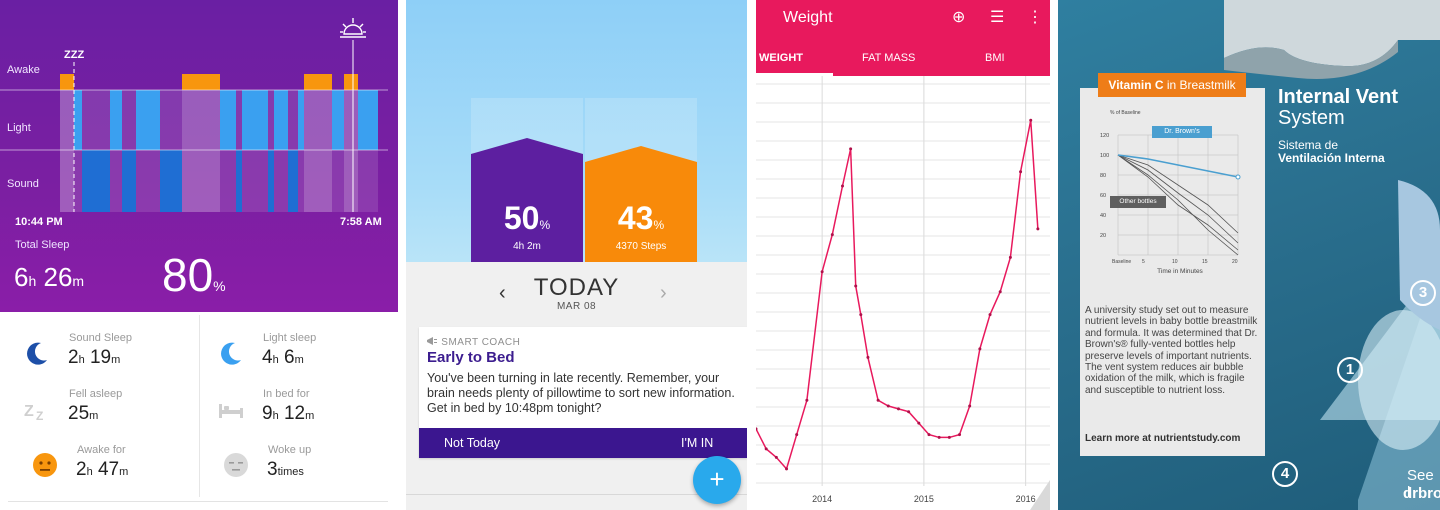  I want to click on stat-label: Woke up, so click(290, 450).